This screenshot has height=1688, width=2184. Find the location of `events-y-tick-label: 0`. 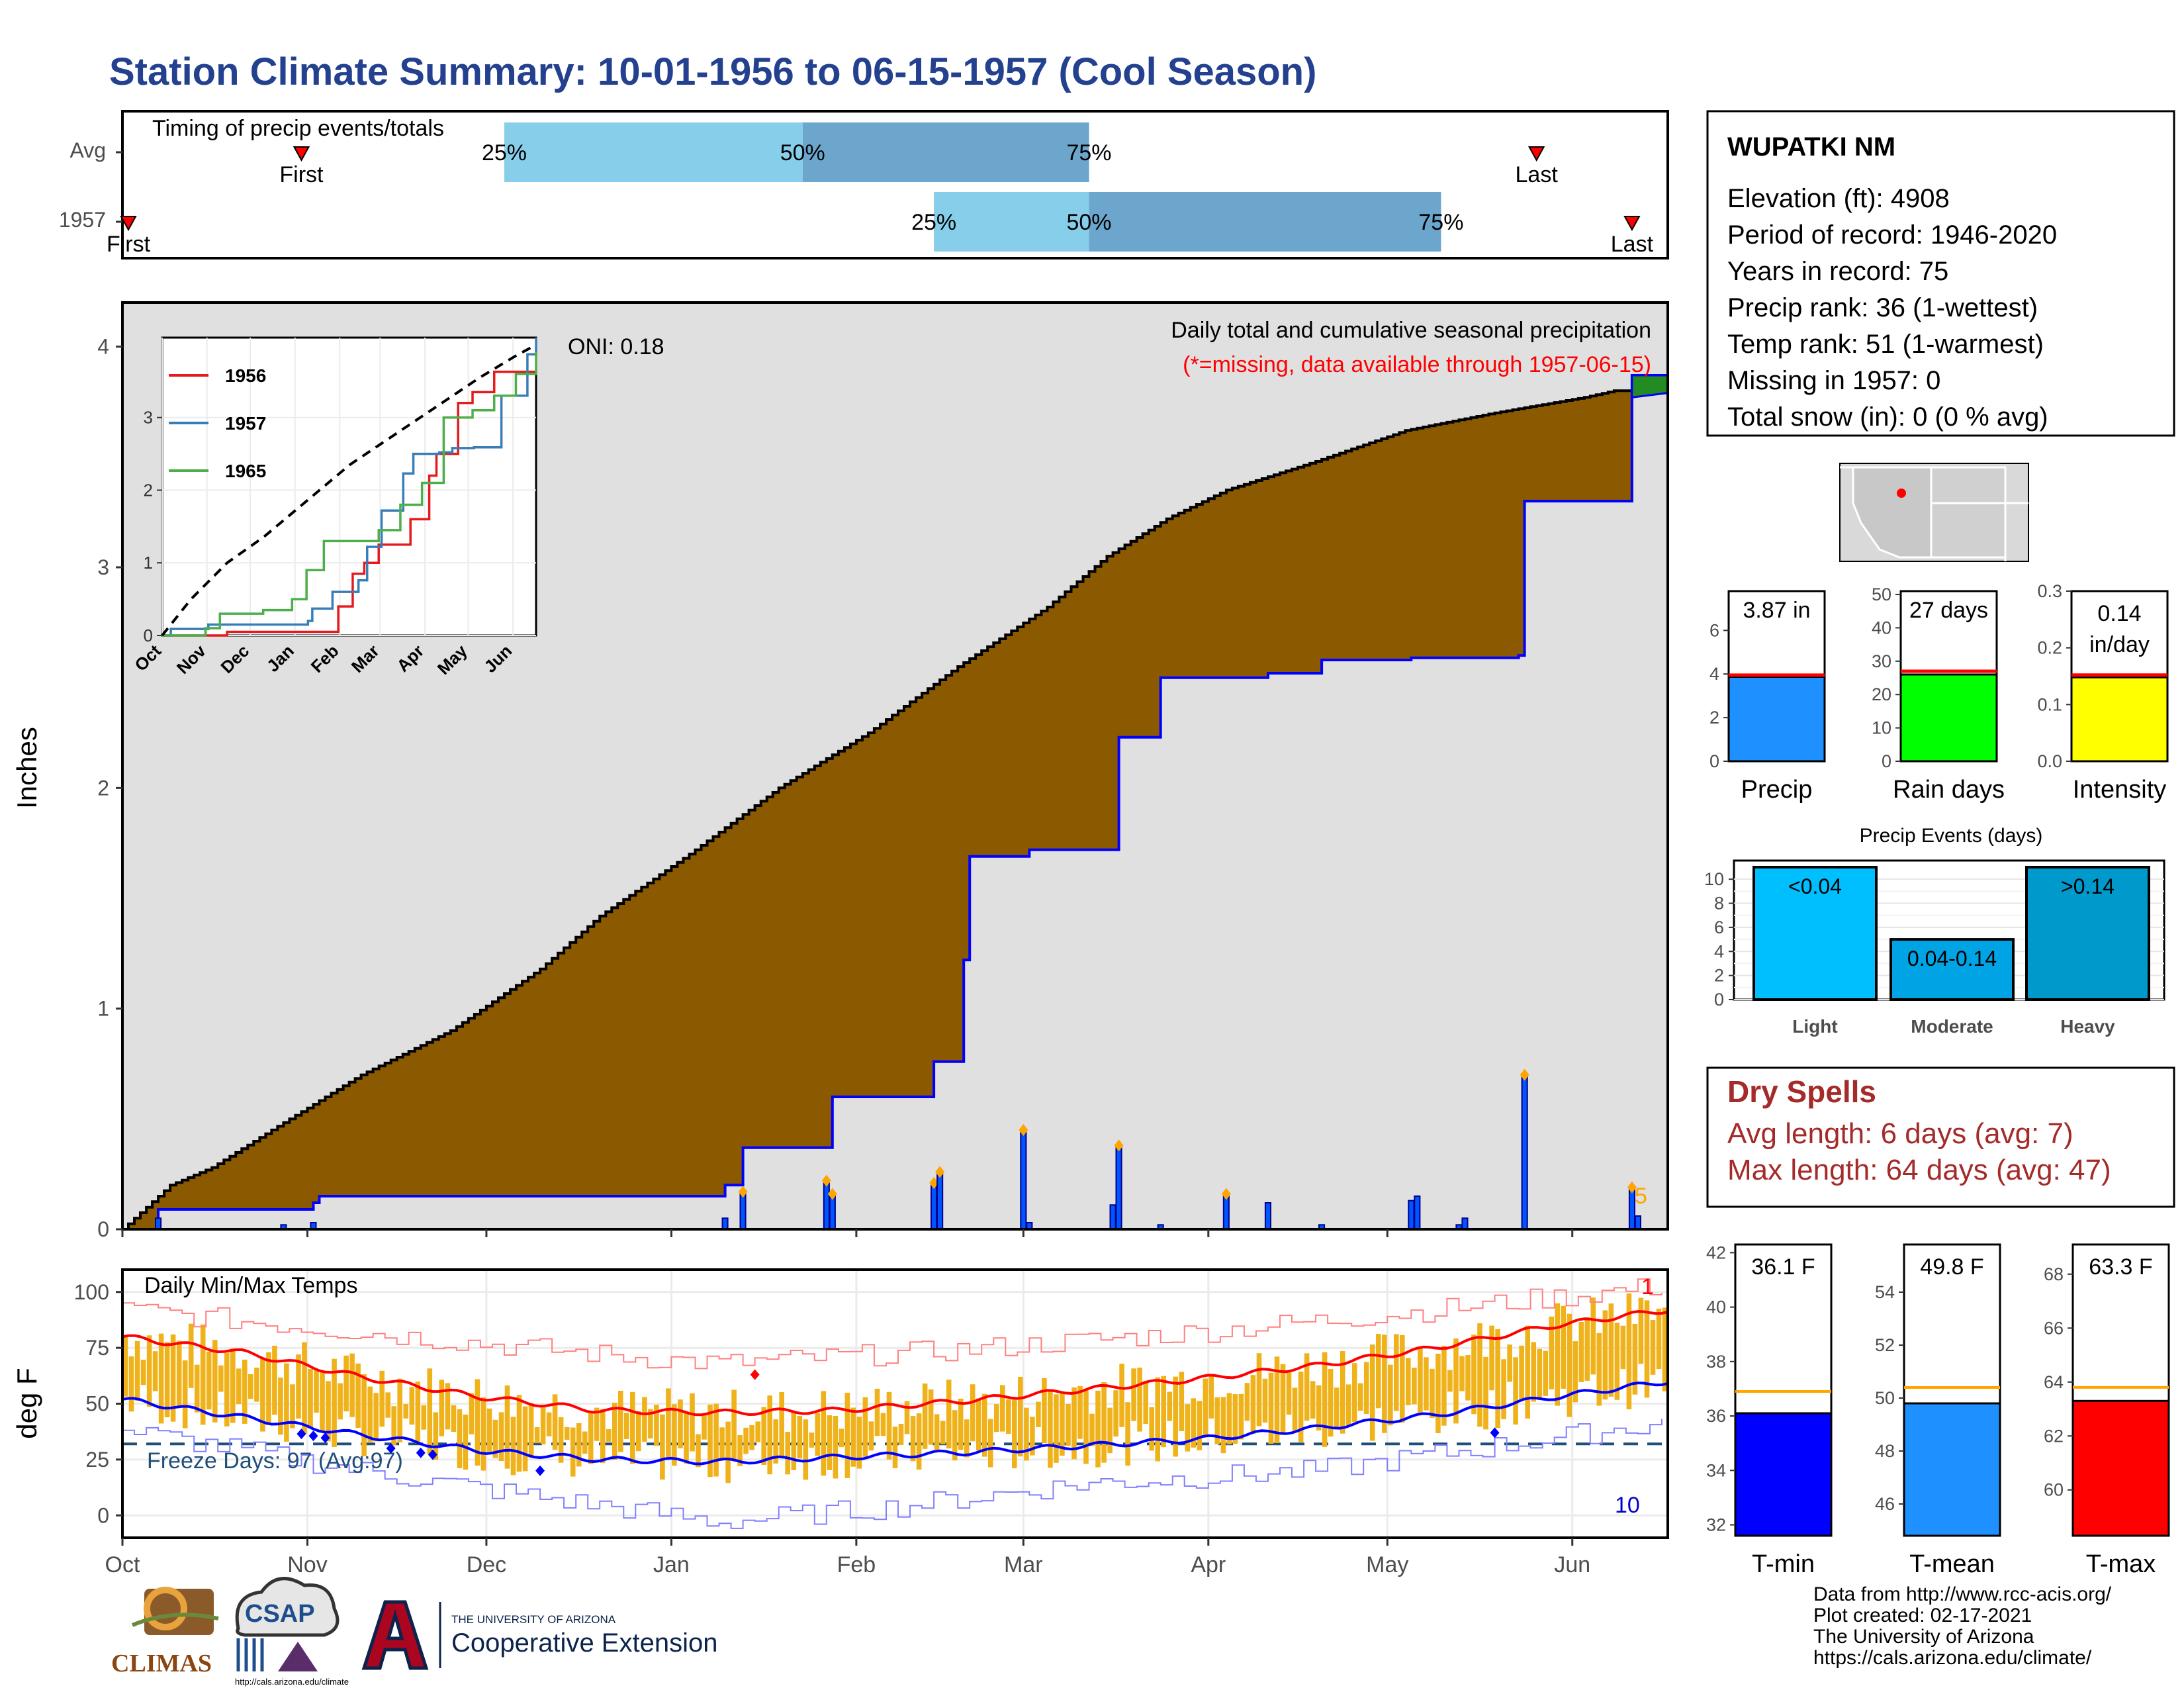

events-y-tick-label: 0 is located at coordinates (1719, 999).